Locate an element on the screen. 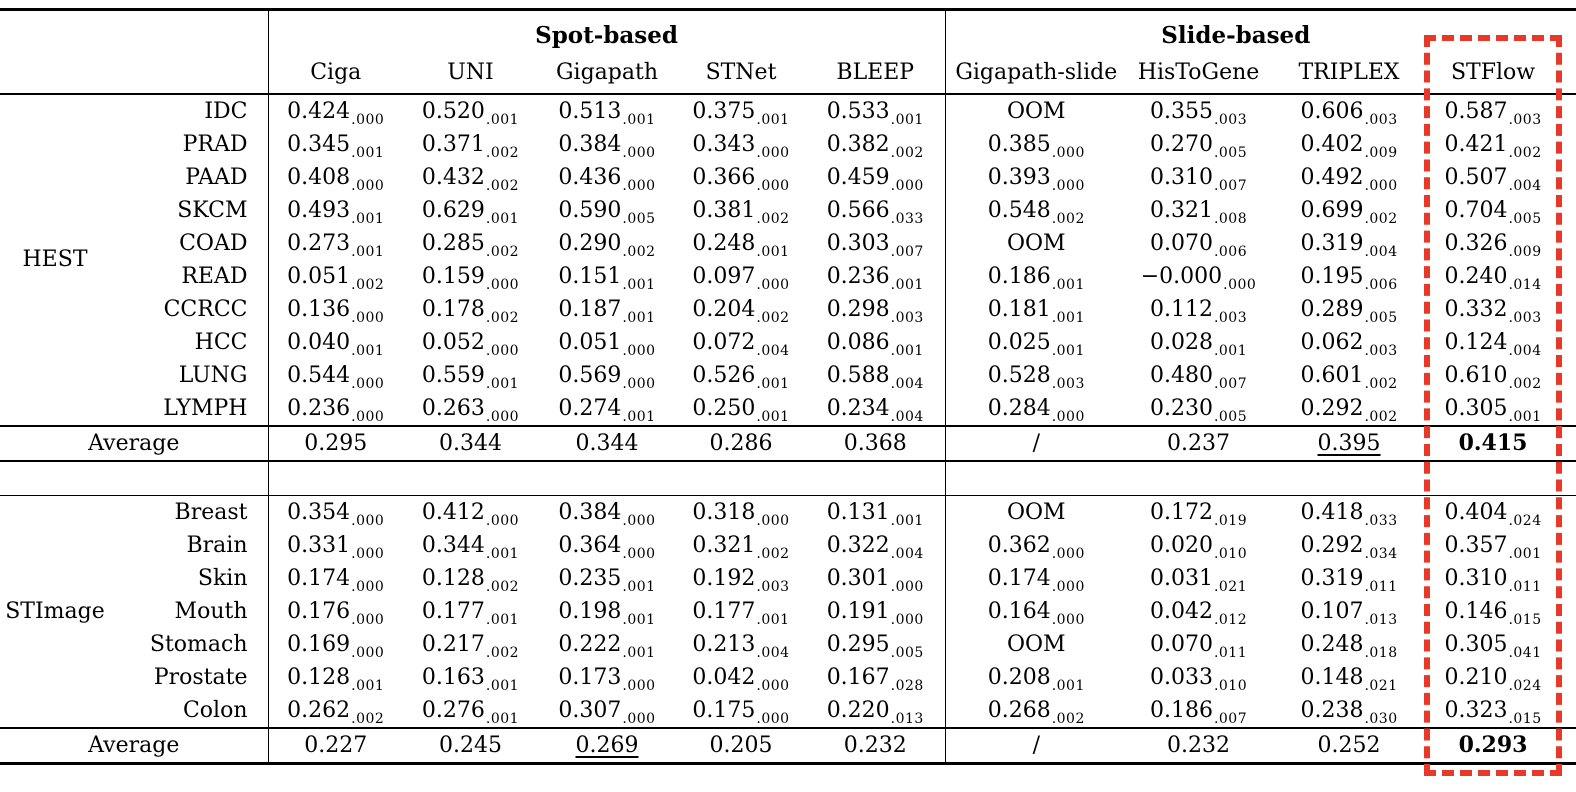 The width and height of the screenshot is (1576, 792). value-cell: 0.384.000 is located at coordinates (607, 144).